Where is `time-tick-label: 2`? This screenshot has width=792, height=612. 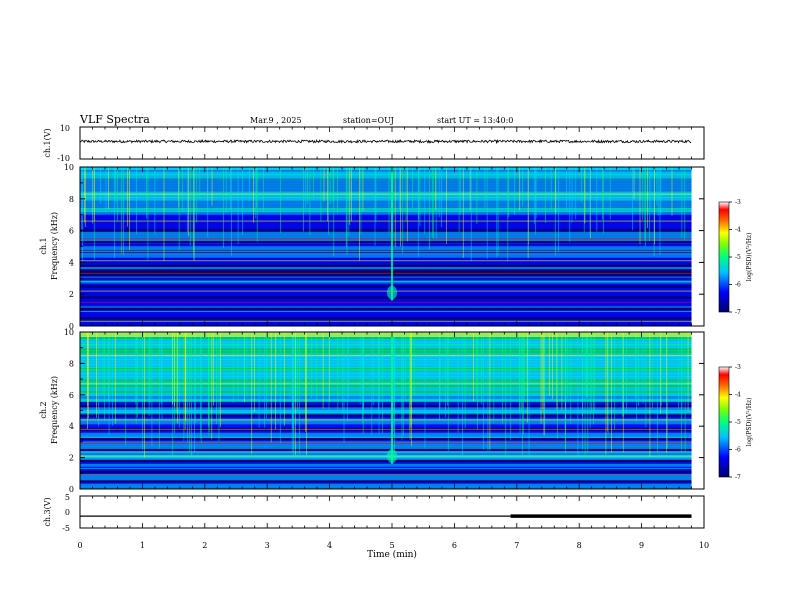 time-tick-label: 2 is located at coordinates (204, 545).